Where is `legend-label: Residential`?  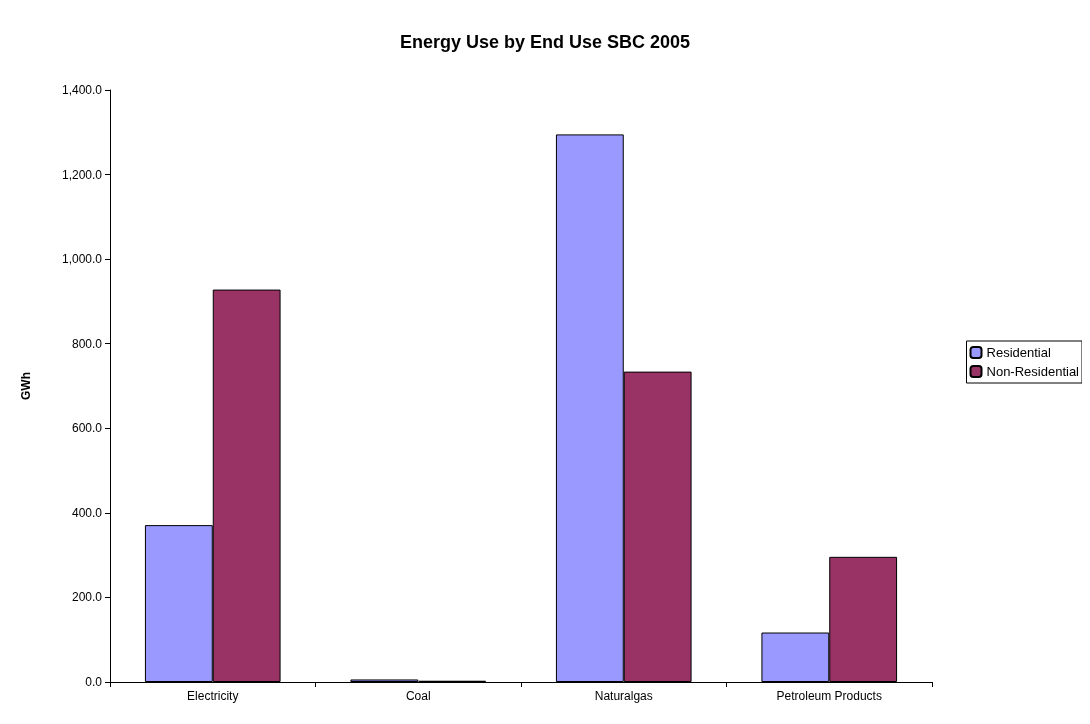
legend-label: Residential is located at coordinates (1018, 352).